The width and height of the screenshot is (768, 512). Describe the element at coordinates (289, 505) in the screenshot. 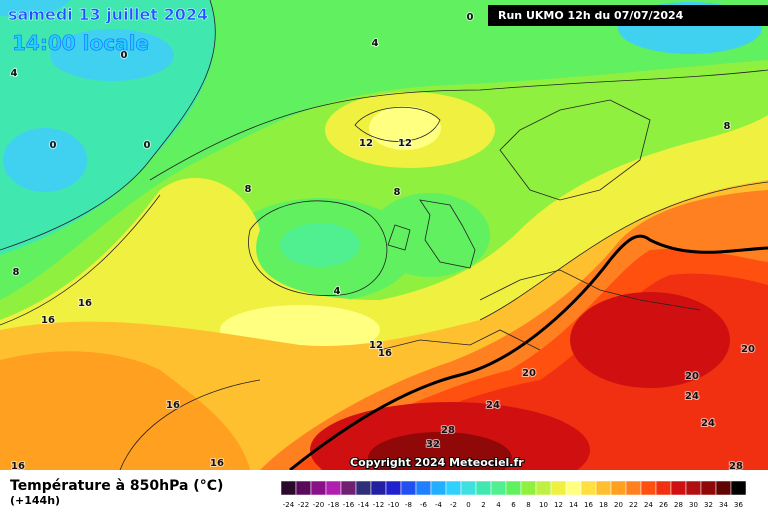

I see `scale-label: -24` at that location.